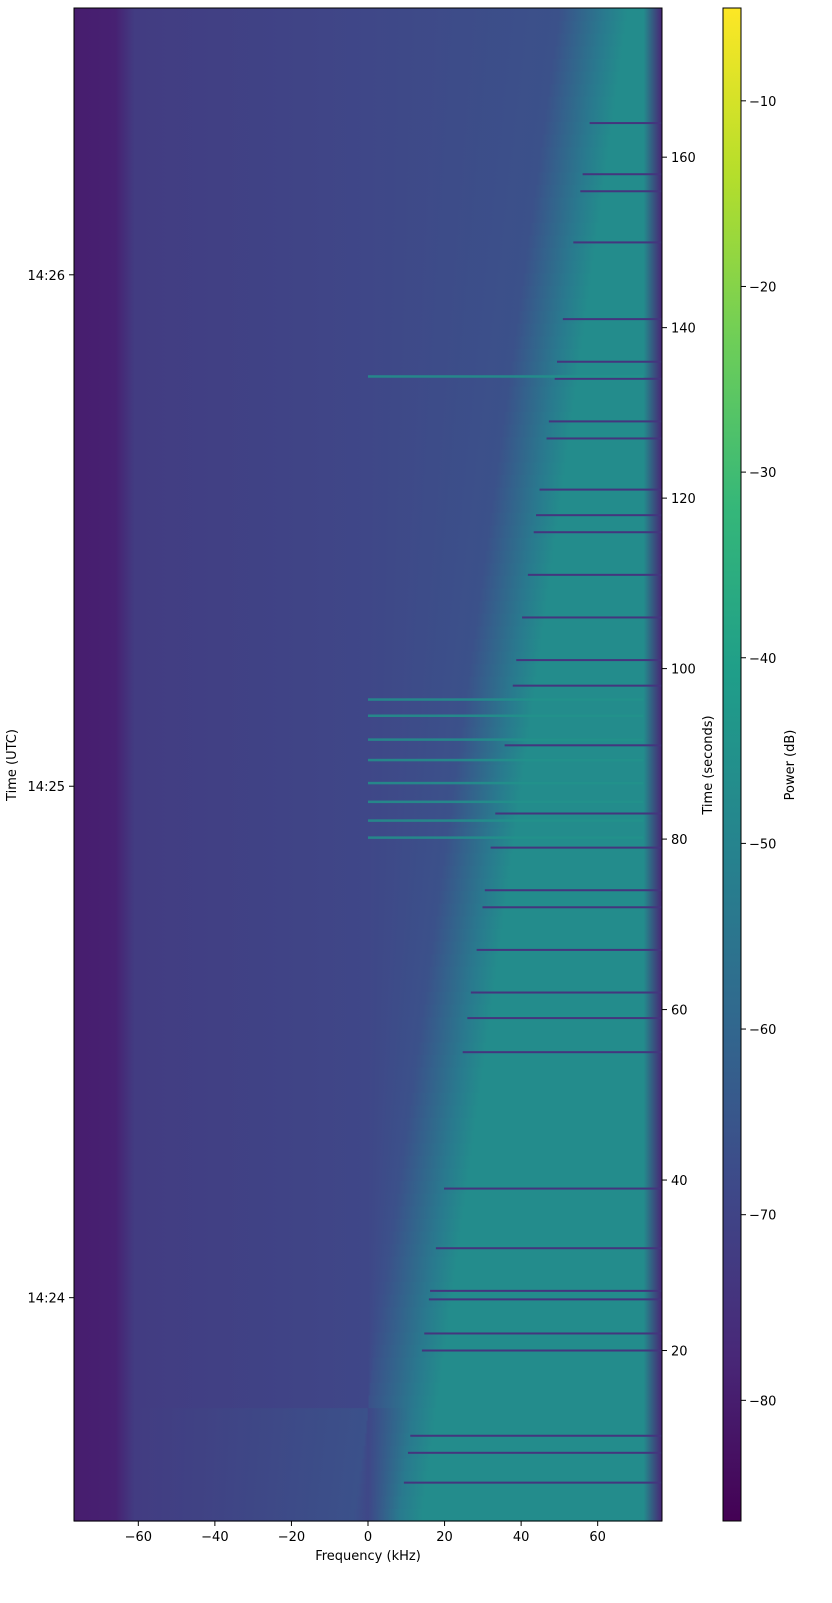 Image resolution: width=832 pixels, height=1603 pixels. What do you see at coordinates (138, 1537) in the screenshot?
I see `x-tick-label: −60` at bounding box center [138, 1537].